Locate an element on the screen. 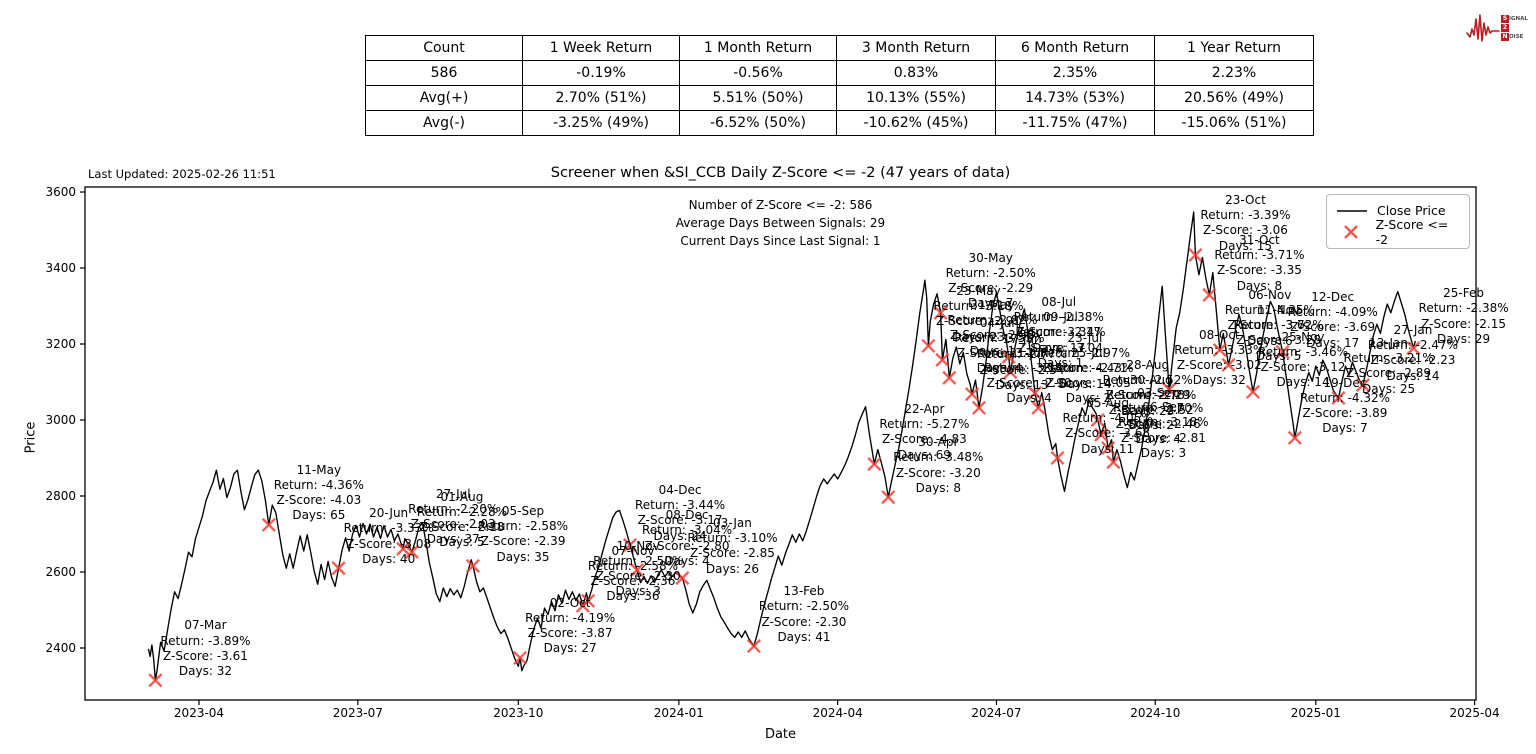 The image size is (1536, 754). table-header-row-cell: 1 Week Return is located at coordinates (601, 48).